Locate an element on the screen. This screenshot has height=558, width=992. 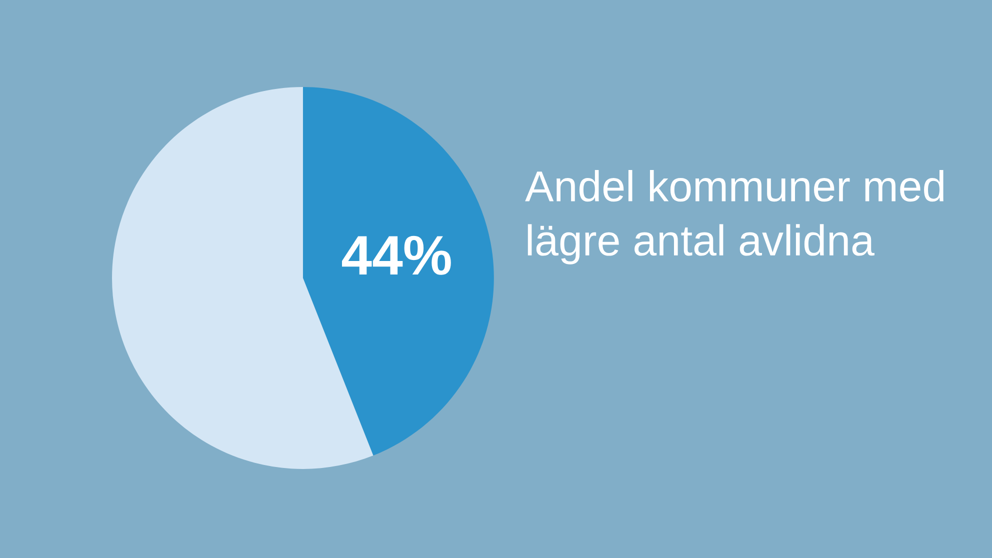
pie-slice is located at coordinates (398, 271).